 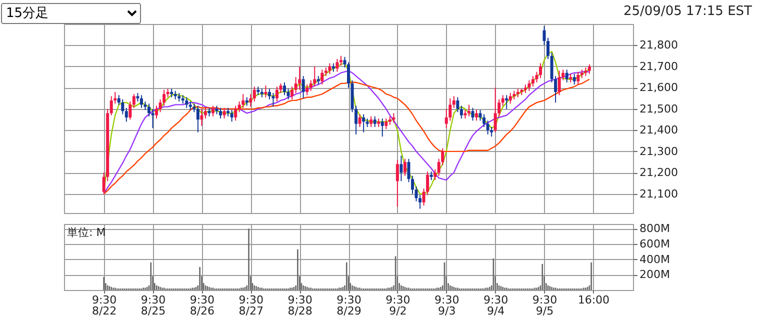 I want to click on x-tick-label: 9:30 8/28, so click(x=300, y=306).